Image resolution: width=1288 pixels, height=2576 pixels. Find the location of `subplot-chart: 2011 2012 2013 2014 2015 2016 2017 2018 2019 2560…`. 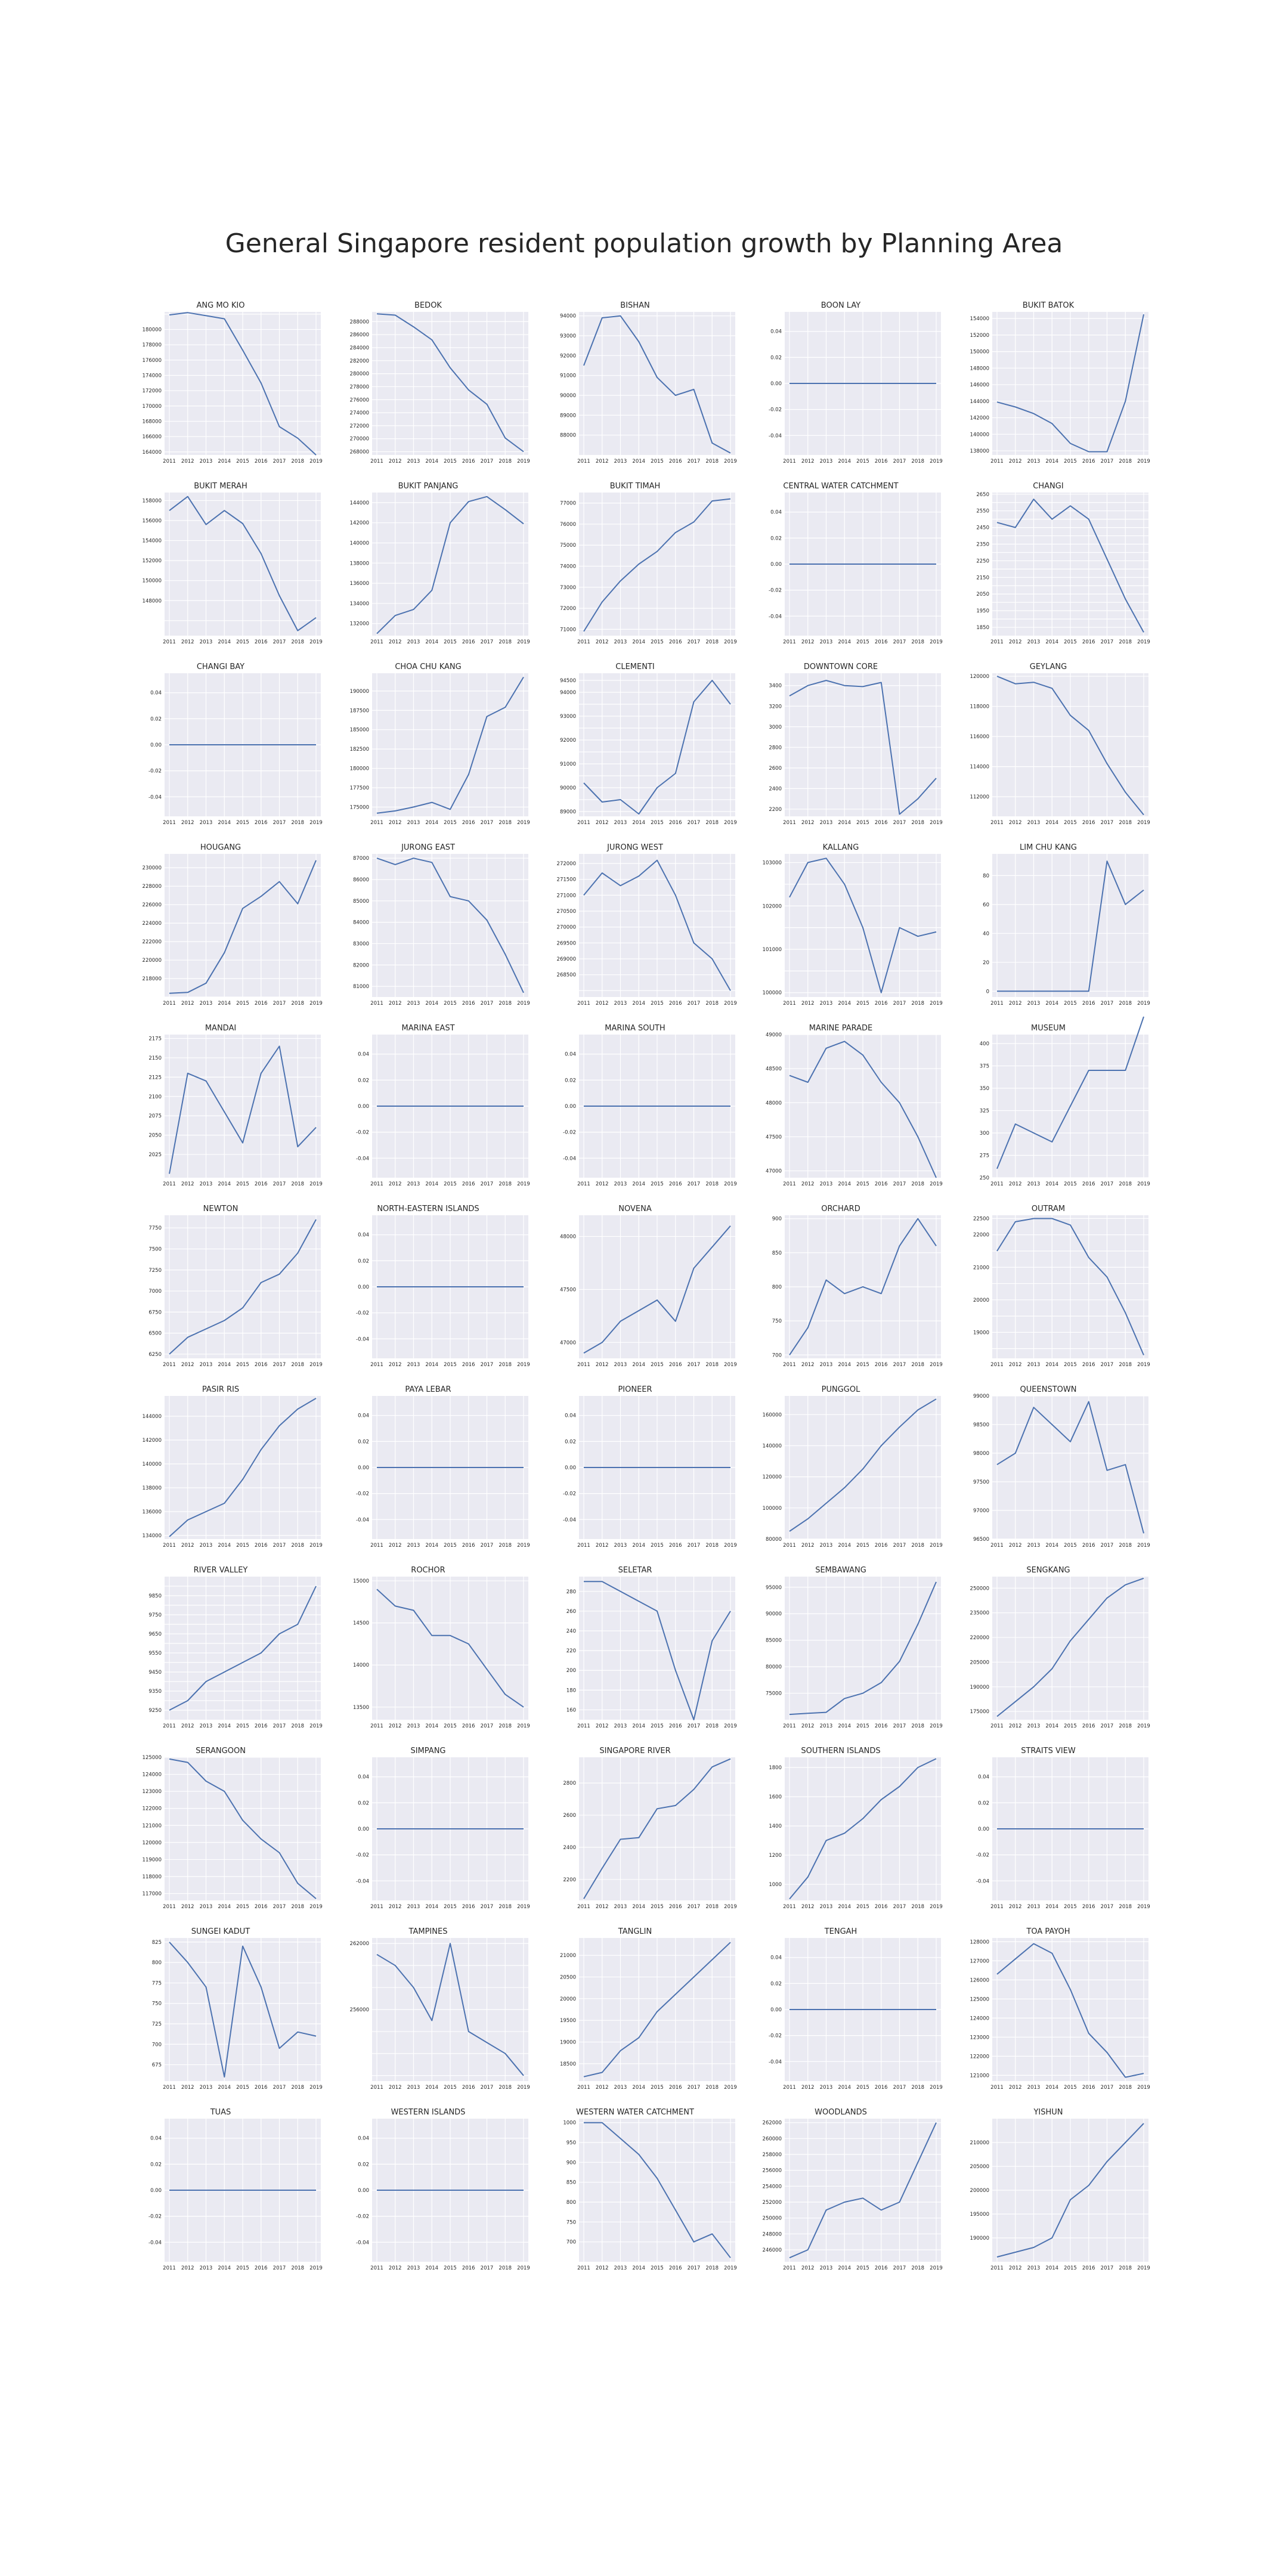

subplot-chart: 2011 2012 2013 2014 2015 2016 2017 2018 2019 2560… is located at coordinates (440, 2015).